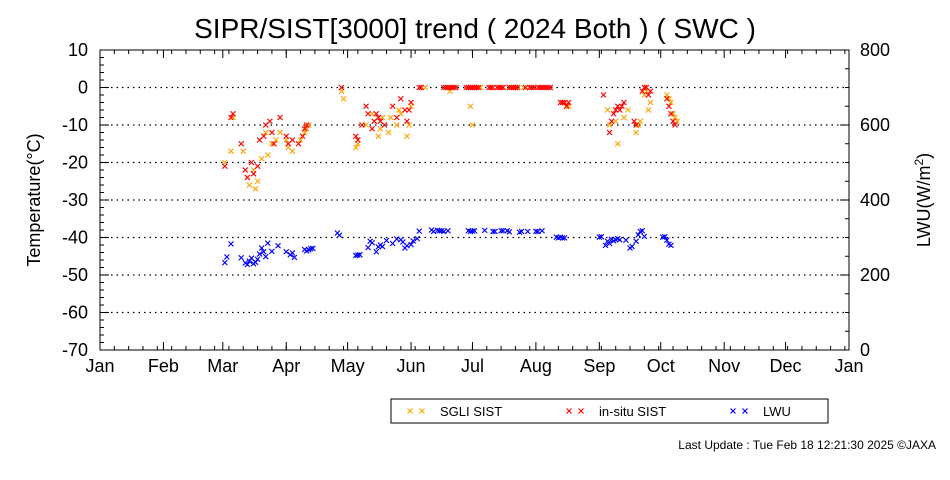 Image resolution: width=950 pixels, height=480 pixels. Describe the element at coordinates (471, 411) in the screenshot. I see `legend-label: SGLI SIST` at that location.